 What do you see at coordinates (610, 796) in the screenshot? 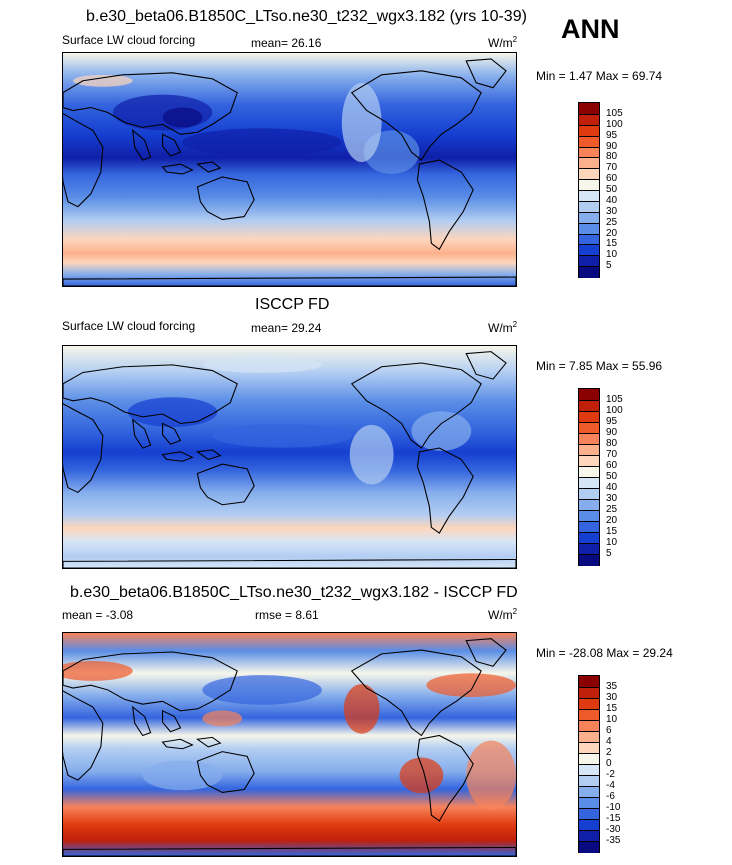
I see `colorbar-tick-label: -6` at bounding box center [610, 796].